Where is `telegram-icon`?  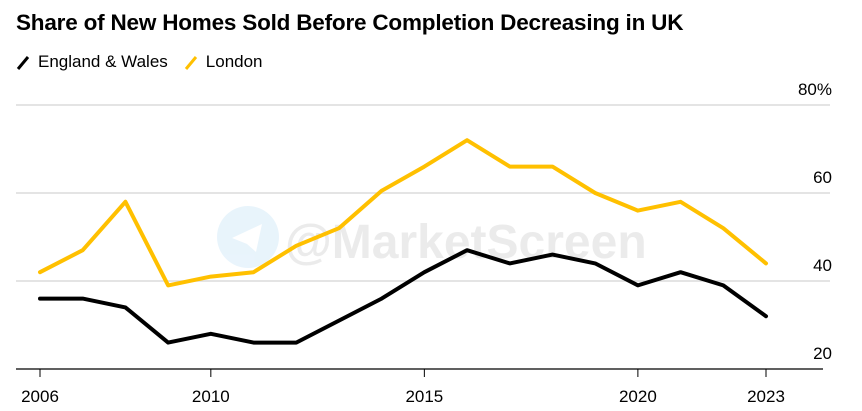
telegram-icon is located at coordinates (248, 237).